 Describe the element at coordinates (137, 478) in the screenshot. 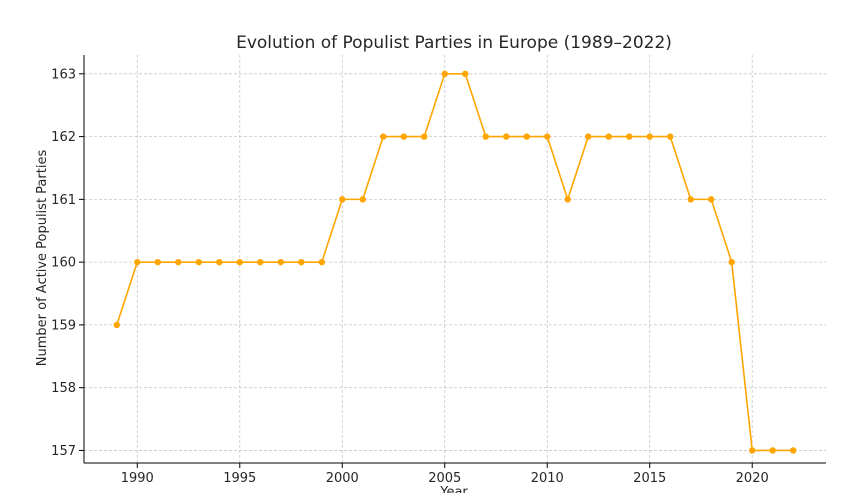

I see `x-tick-label: 1990` at that location.